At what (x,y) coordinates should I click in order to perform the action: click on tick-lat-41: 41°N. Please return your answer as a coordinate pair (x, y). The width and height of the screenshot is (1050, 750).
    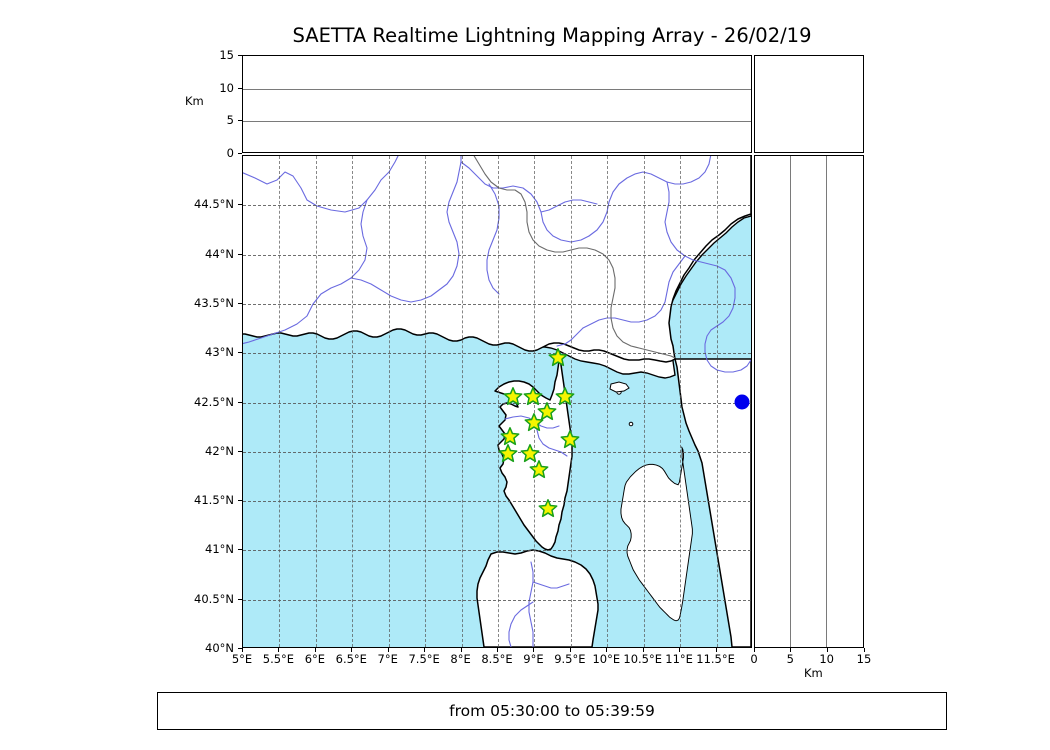
    Looking at the image, I should click on (219, 549).